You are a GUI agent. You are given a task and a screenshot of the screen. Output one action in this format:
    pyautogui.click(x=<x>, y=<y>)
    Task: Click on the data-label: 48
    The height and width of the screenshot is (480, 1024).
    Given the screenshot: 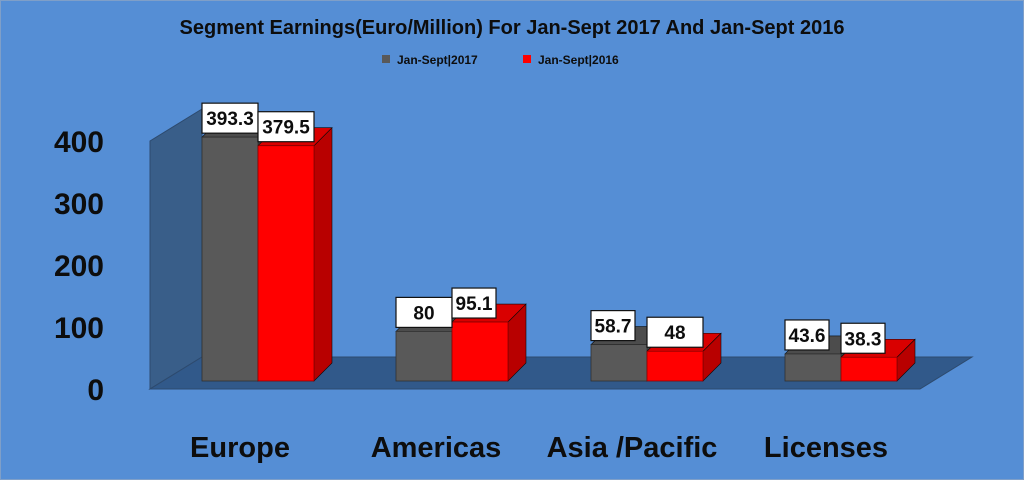 What is the action you would take?
    pyautogui.click(x=674, y=333)
    